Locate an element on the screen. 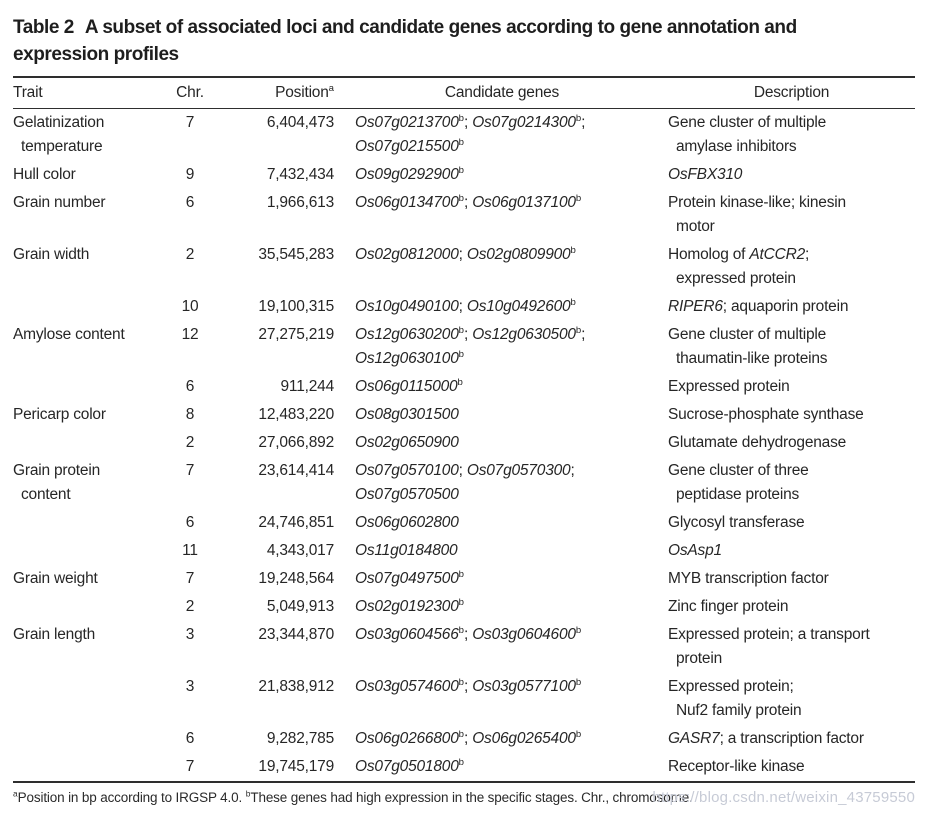 This screenshot has height=821, width=928. chr-cell: 12 is located at coordinates (190, 334).